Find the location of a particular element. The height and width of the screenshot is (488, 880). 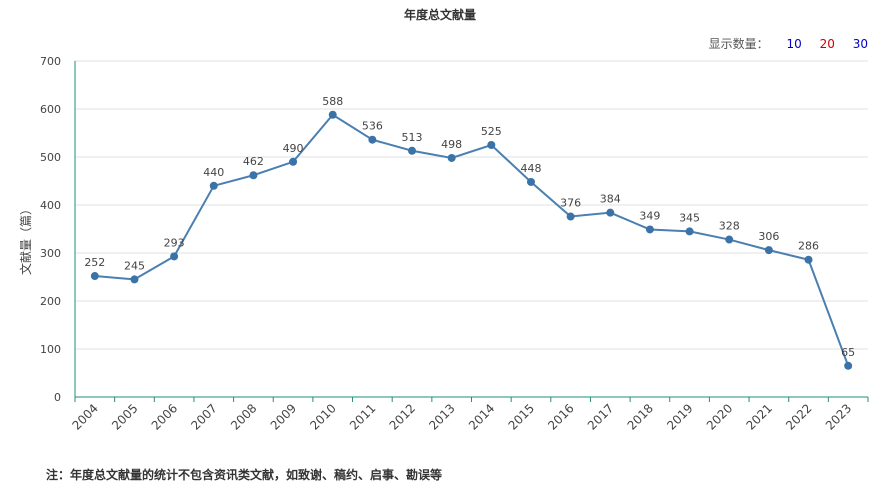

display-count-option-30: 30 is located at coordinates (860, 44).